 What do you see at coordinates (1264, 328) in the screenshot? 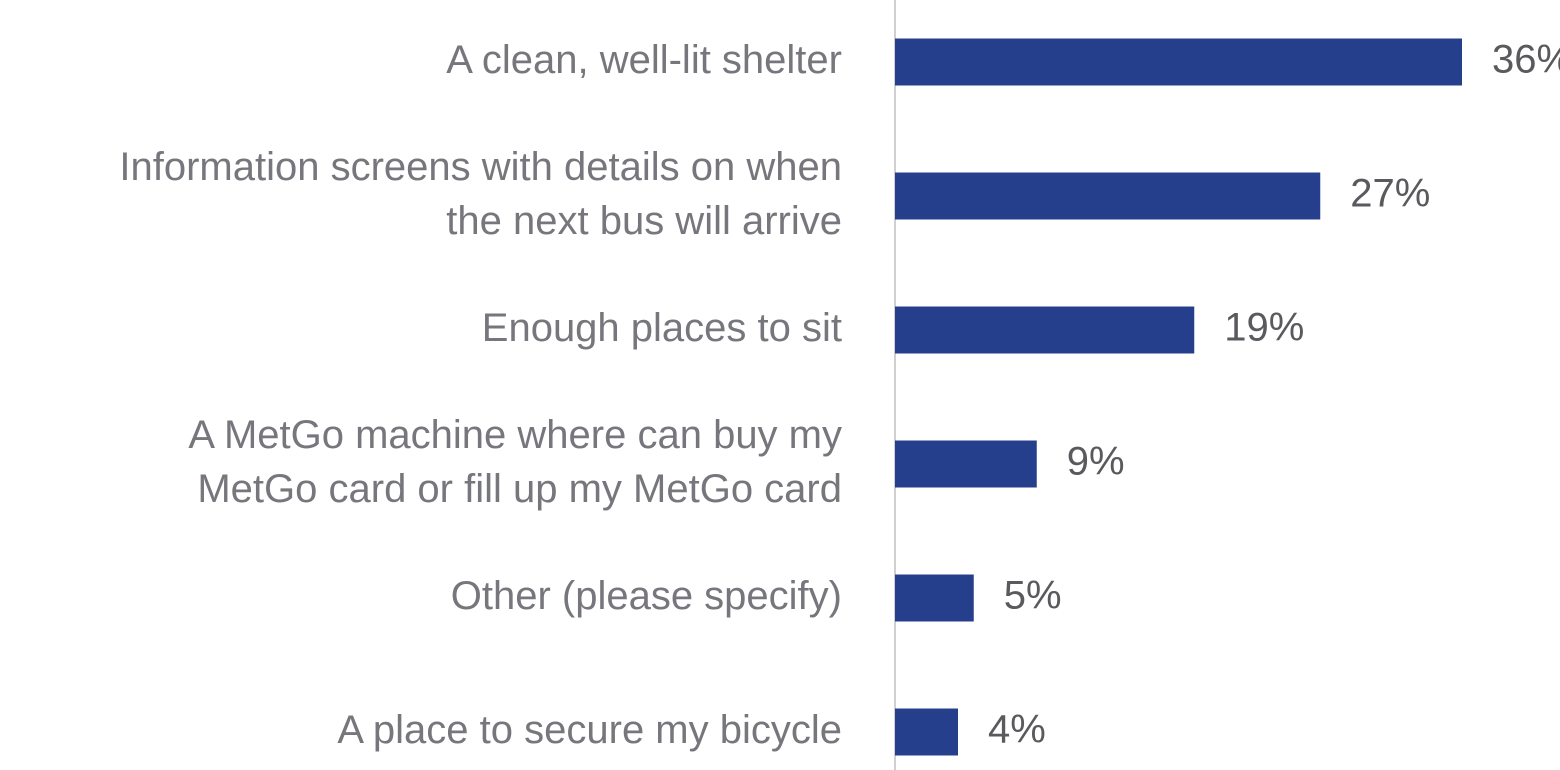
I see `data-label: 19%` at bounding box center [1264, 328].